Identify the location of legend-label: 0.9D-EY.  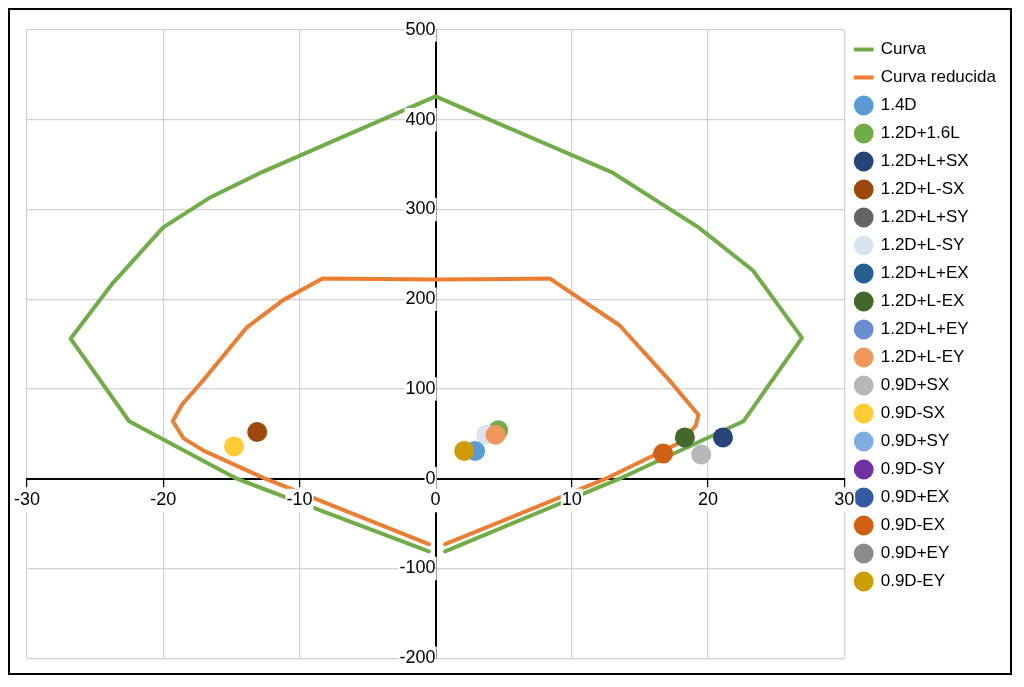
(912, 581).